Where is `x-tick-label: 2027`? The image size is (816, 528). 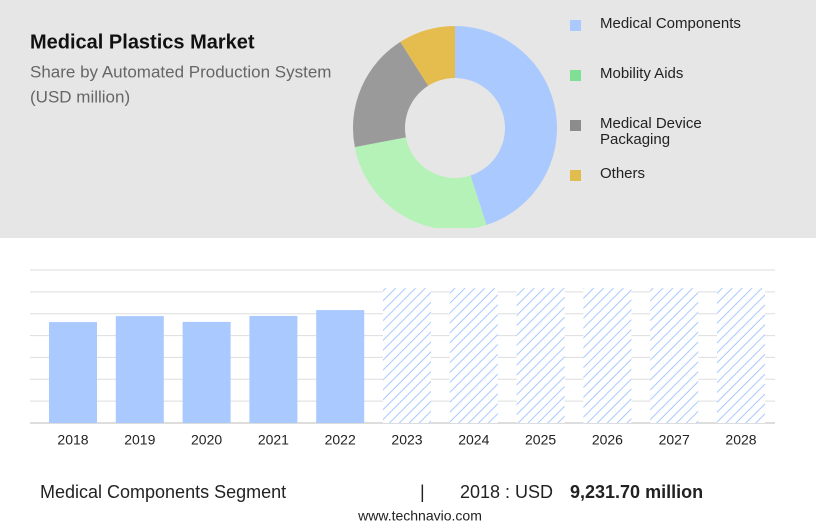
x-tick-label: 2027 is located at coordinates (674, 440).